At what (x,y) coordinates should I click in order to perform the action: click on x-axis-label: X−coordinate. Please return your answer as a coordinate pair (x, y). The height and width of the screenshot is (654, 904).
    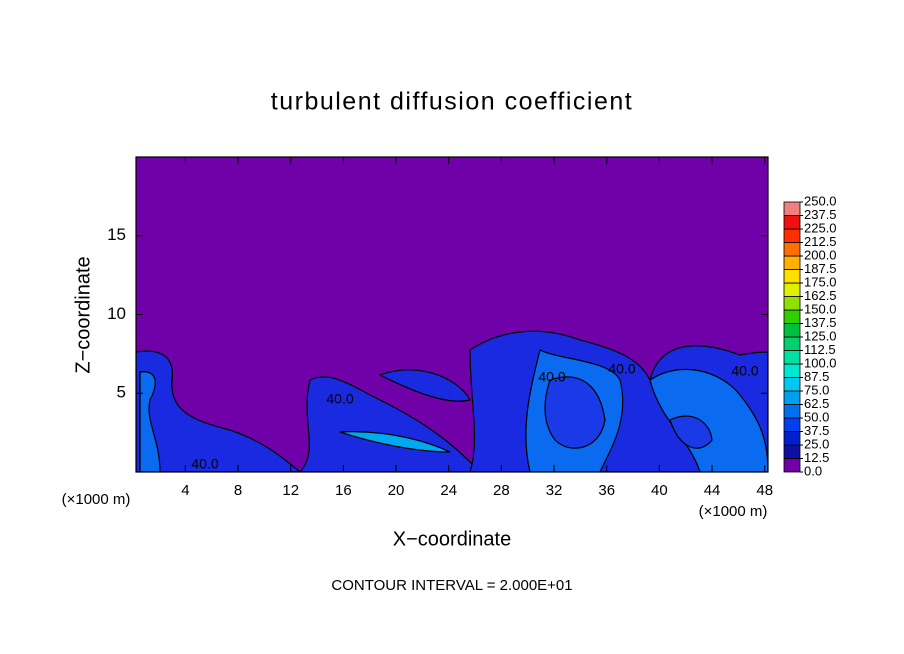
    Looking at the image, I should click on (452, 539).